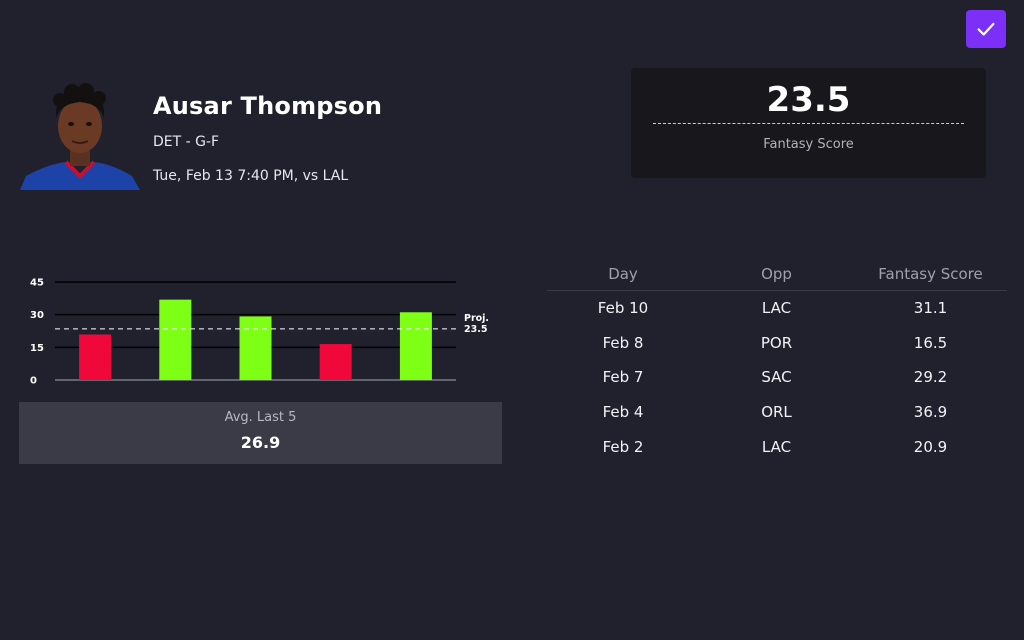 This screenshot has height=640, width=1024. Describe the element at coordinates (930, 308) in the screenshot. I see `cell-score: 31.1` at that location.